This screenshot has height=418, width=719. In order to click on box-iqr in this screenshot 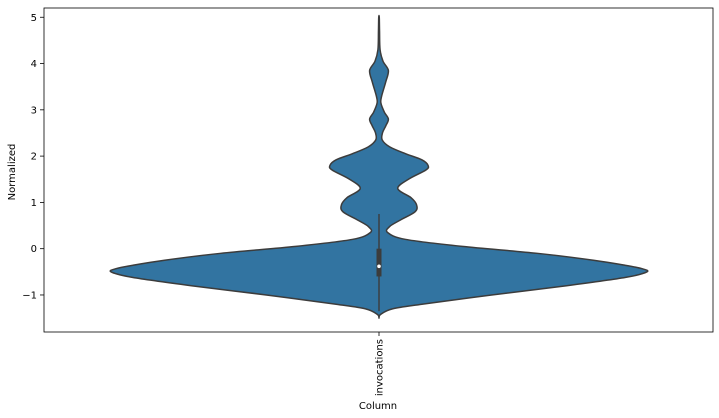, I will do `click(379, 262)`.